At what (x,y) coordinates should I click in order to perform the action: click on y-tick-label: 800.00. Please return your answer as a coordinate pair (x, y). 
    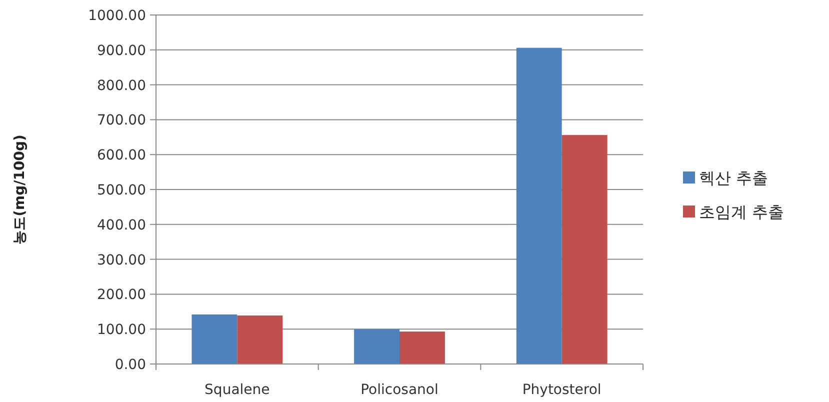
    Looking at the image, I should click on (121, 86).